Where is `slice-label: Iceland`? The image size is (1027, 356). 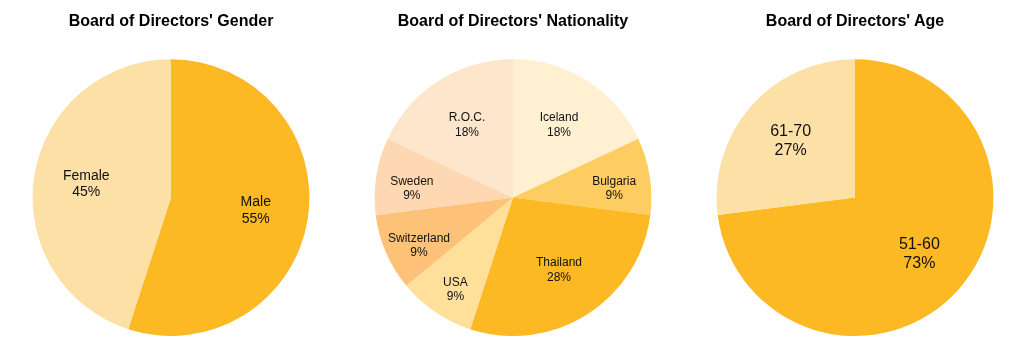
slice-label: Iceland is located at coordinates (559, 117).